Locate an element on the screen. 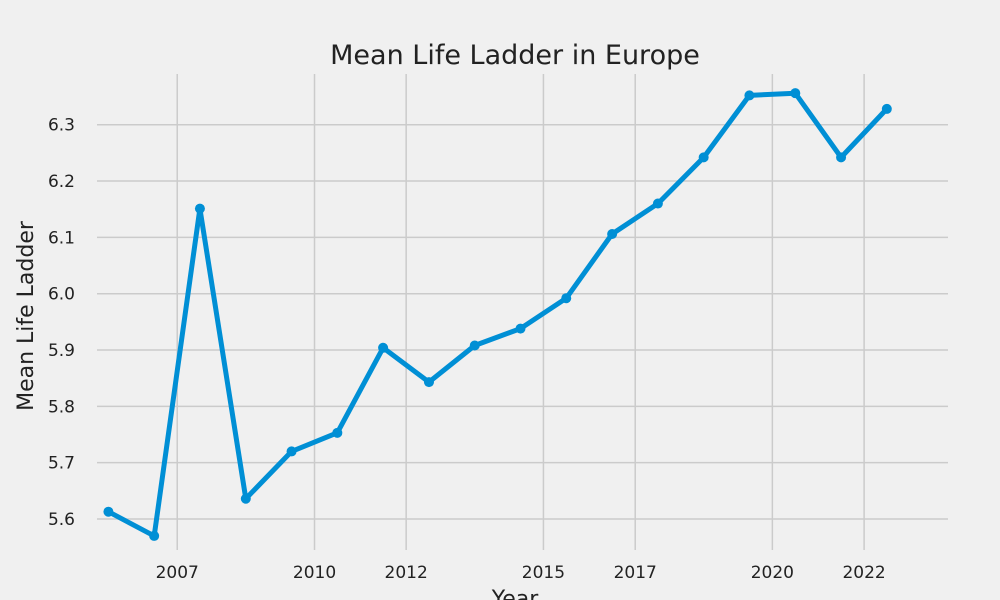 The width and height of the screenshot is (1000, 600). x-tick-label: 2012 is located at coordinates (406, 573).